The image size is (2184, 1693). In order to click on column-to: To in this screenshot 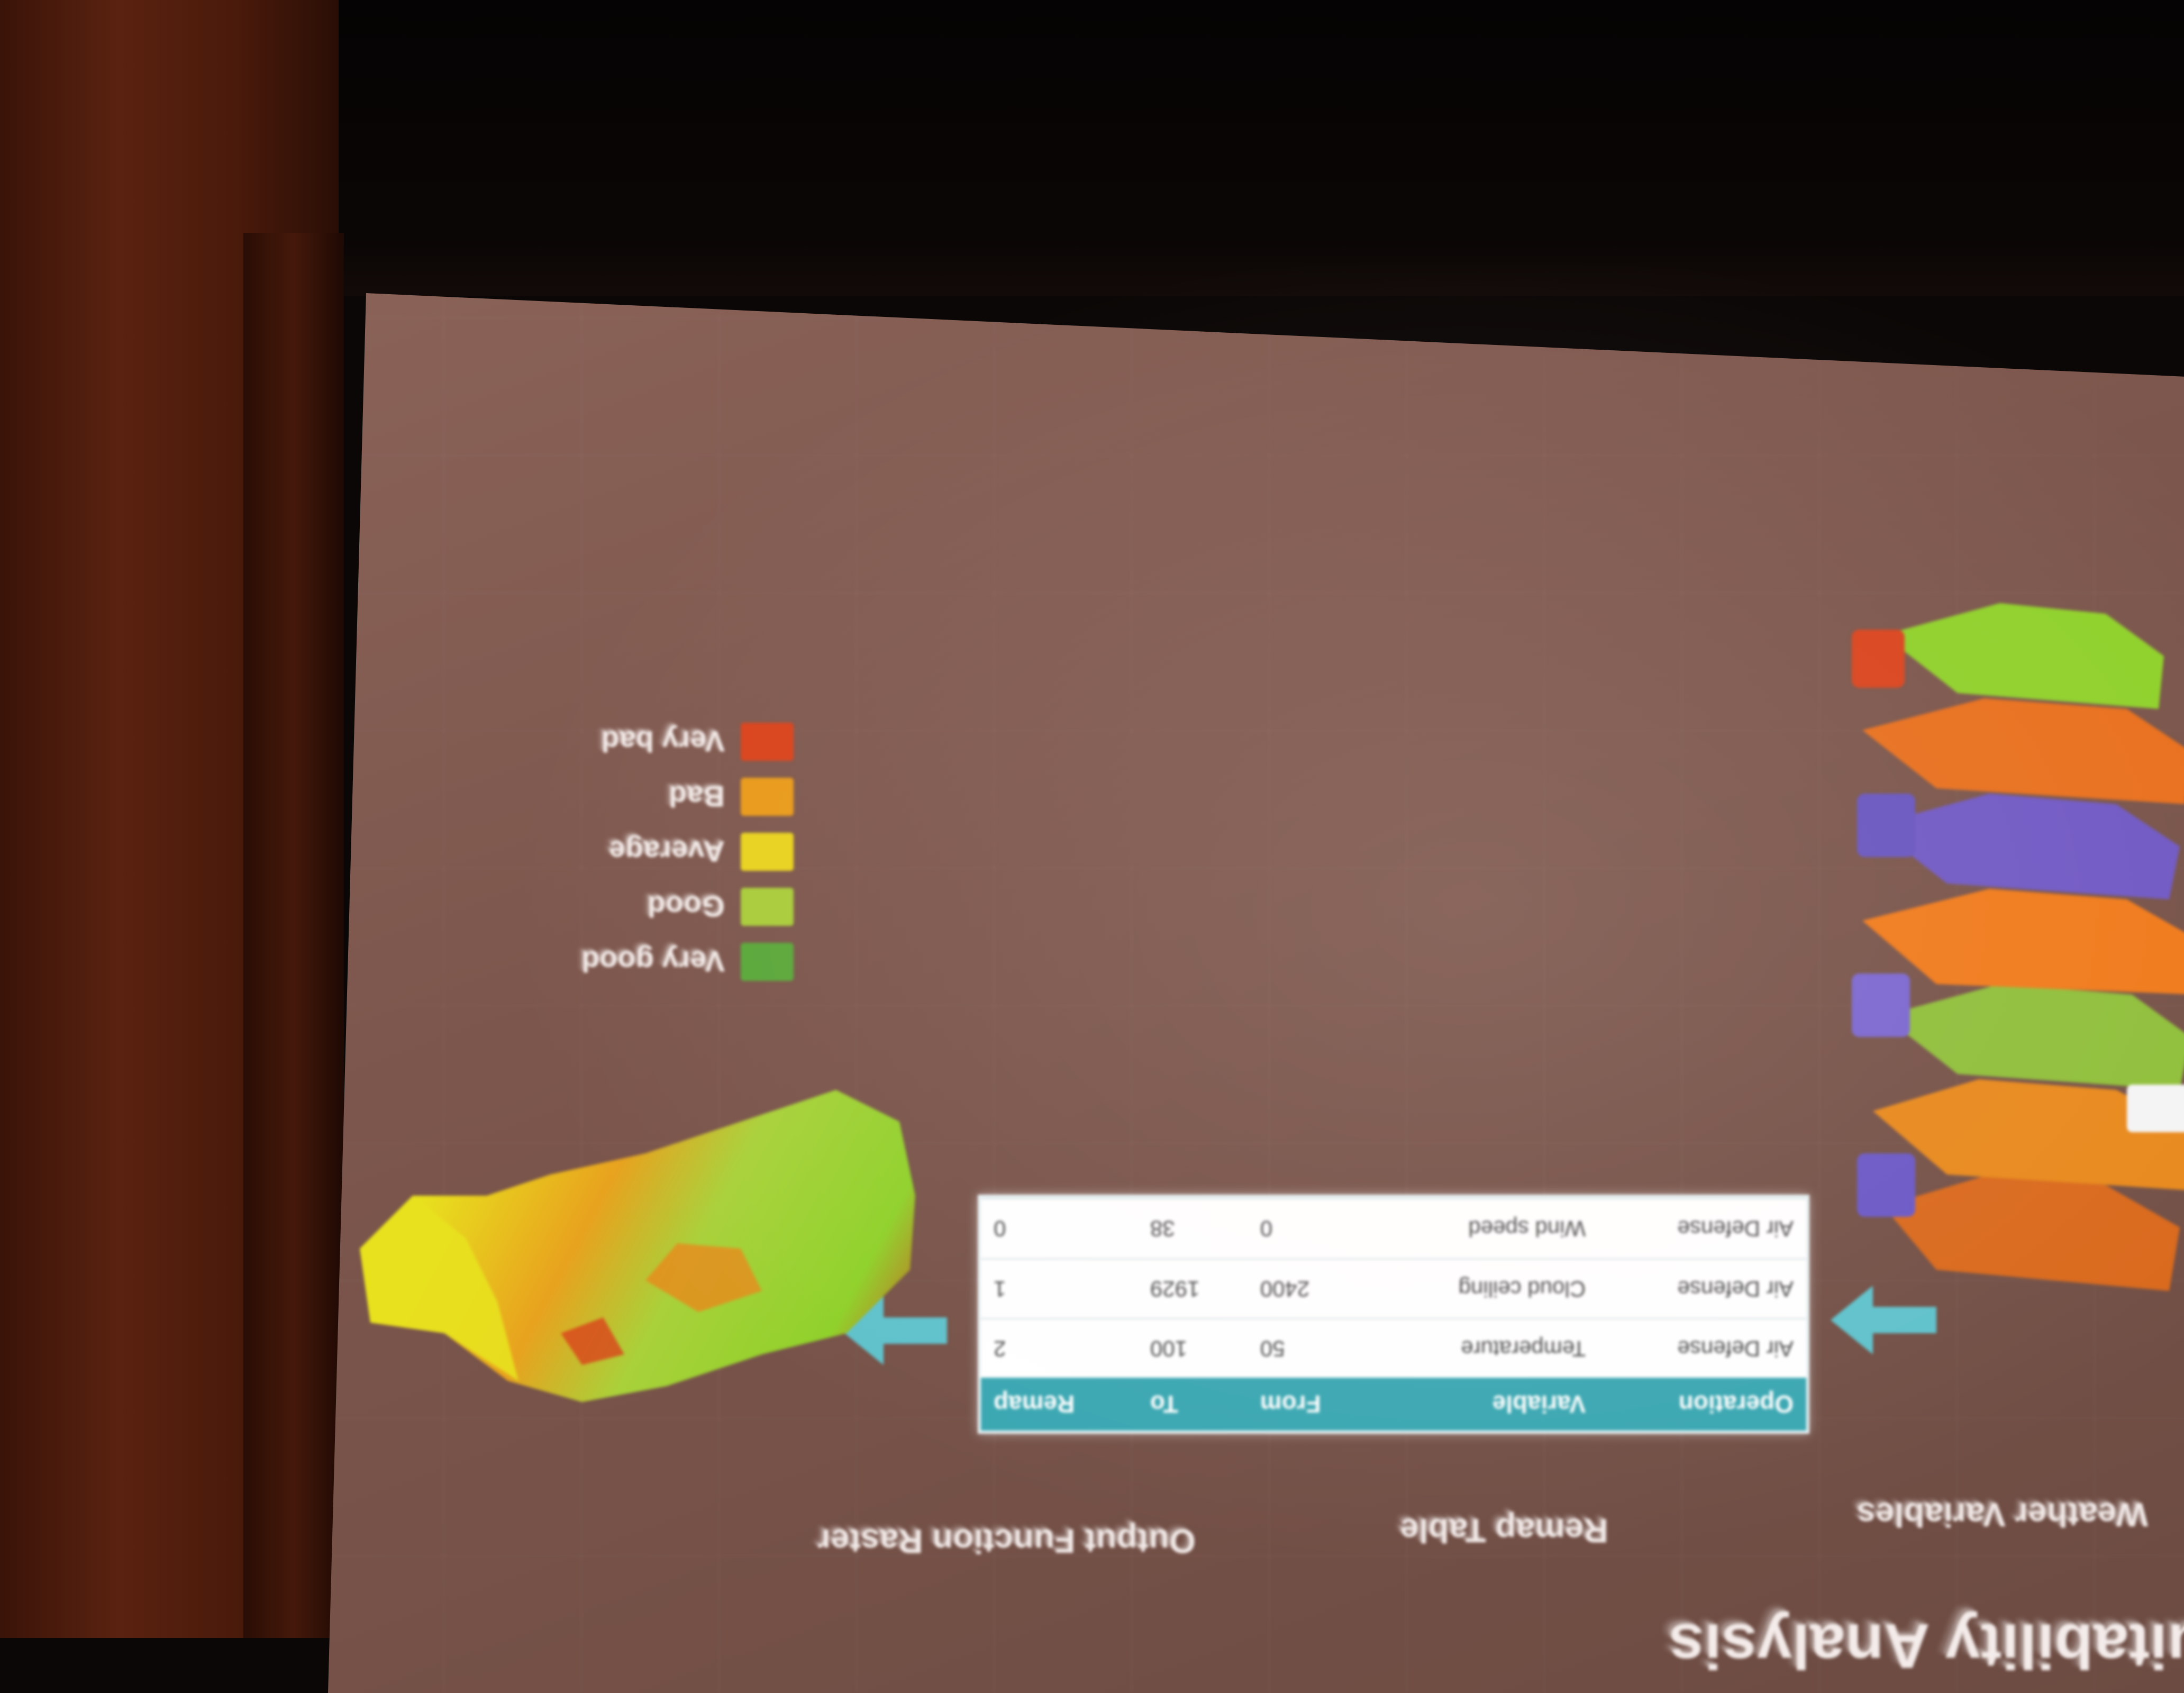, I will do `click(1192, 1404)`.